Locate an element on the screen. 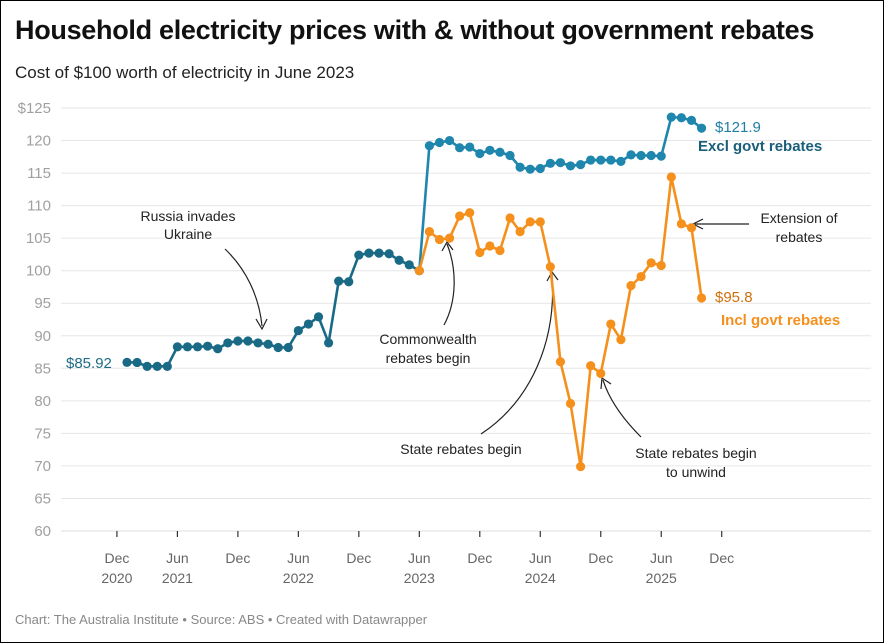 Image resolution: width=884 pixels, height=644 pixels. y-tick-label: 90 is located at coordinates (42, 336).